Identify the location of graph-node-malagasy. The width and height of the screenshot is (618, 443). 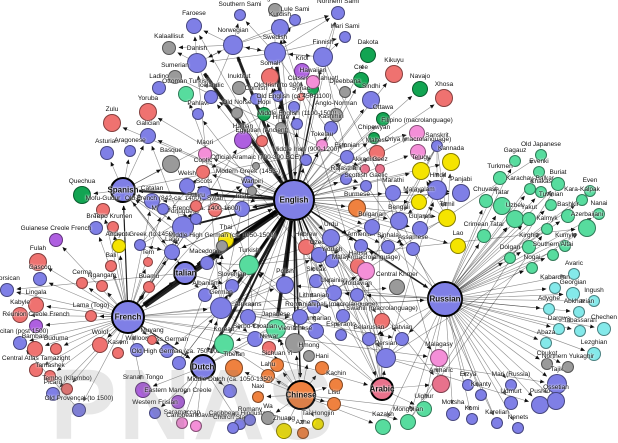
(439, 358).